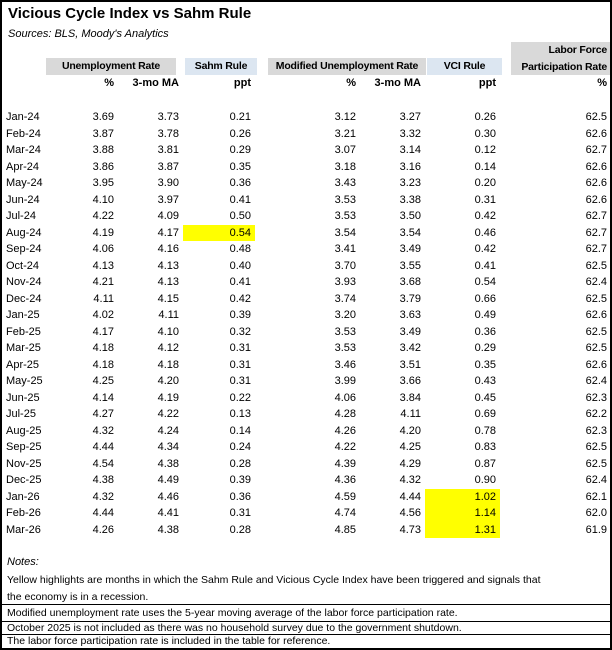 This screenshot has height=650, width=612. What do you see at coordinates (345, 282) in the screenshot?
I see `cell-modified-unemployment-rate: 3.93` at bounding box center [345, 282].